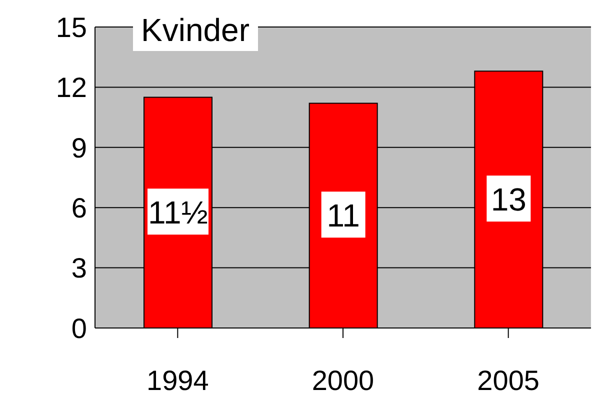  Describe the element at coordinates (71, 27) in the screenshot. I see `y-tick-label: 15` at that location.